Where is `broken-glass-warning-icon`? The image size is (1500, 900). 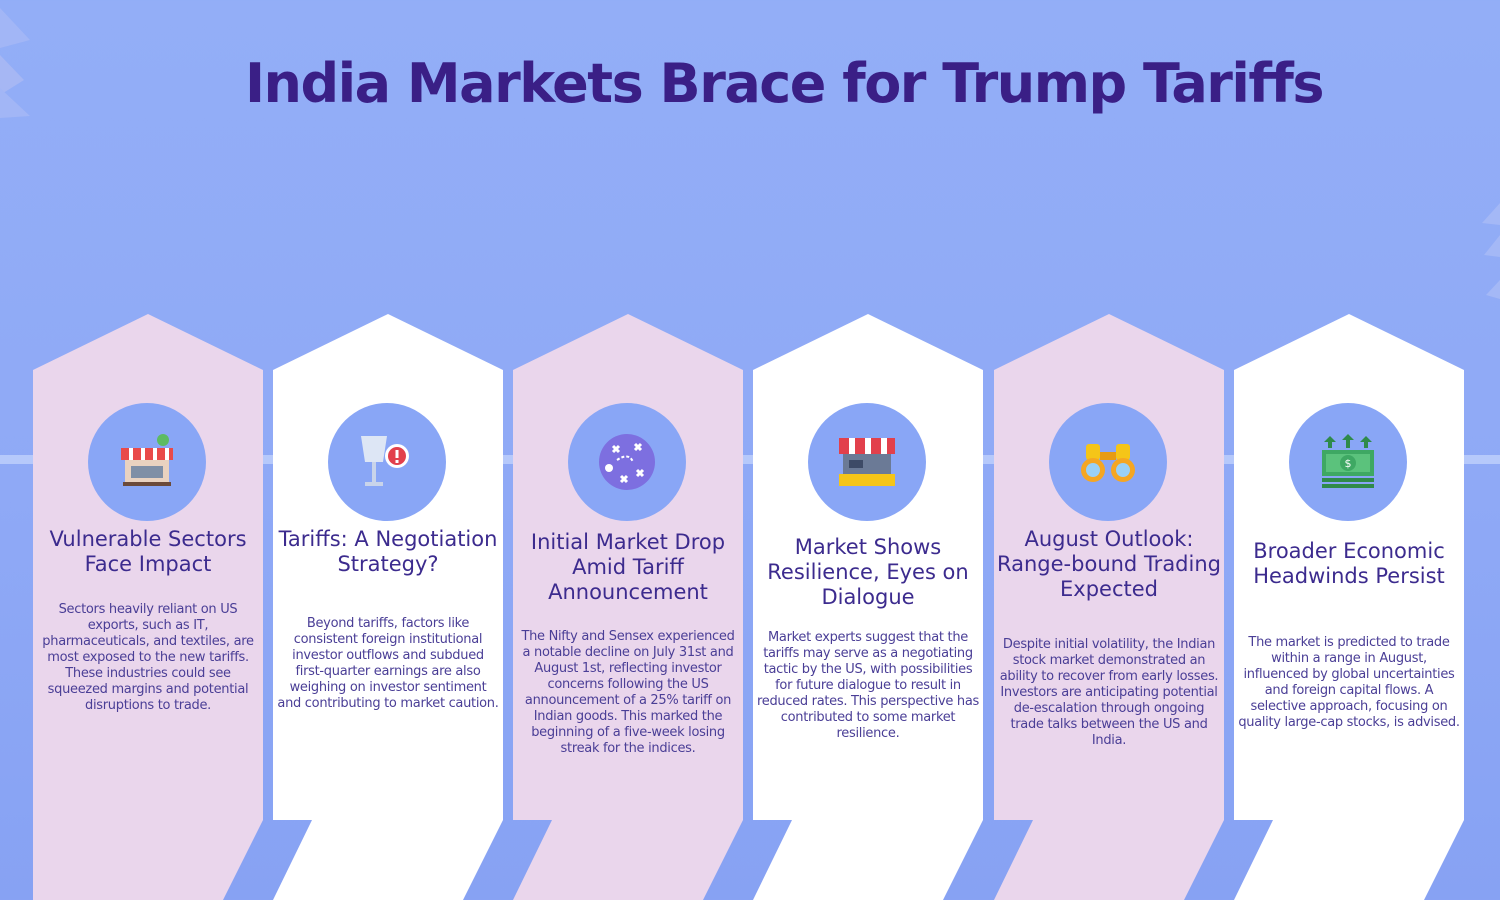
broken-glass-warning-icon is located at coordinates (385, 461).